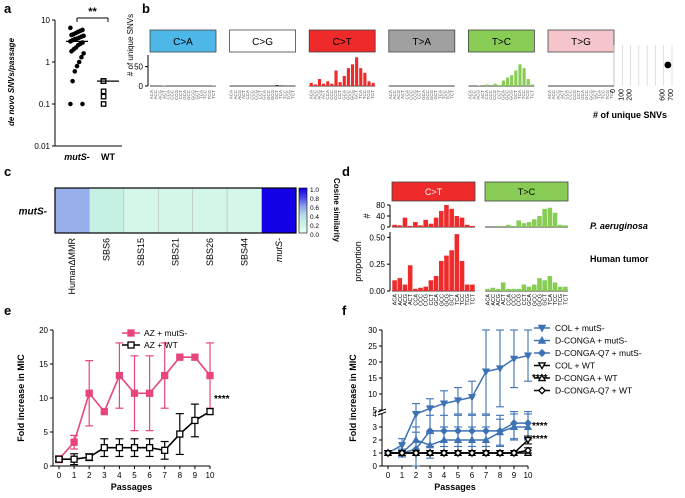 This screenshot has width=685, height=498. What do you see at coordinates (630, 115) in the screenshot?
I see `side-x-axis-title: # of unique SNVs` at bounding box center [630, 115].